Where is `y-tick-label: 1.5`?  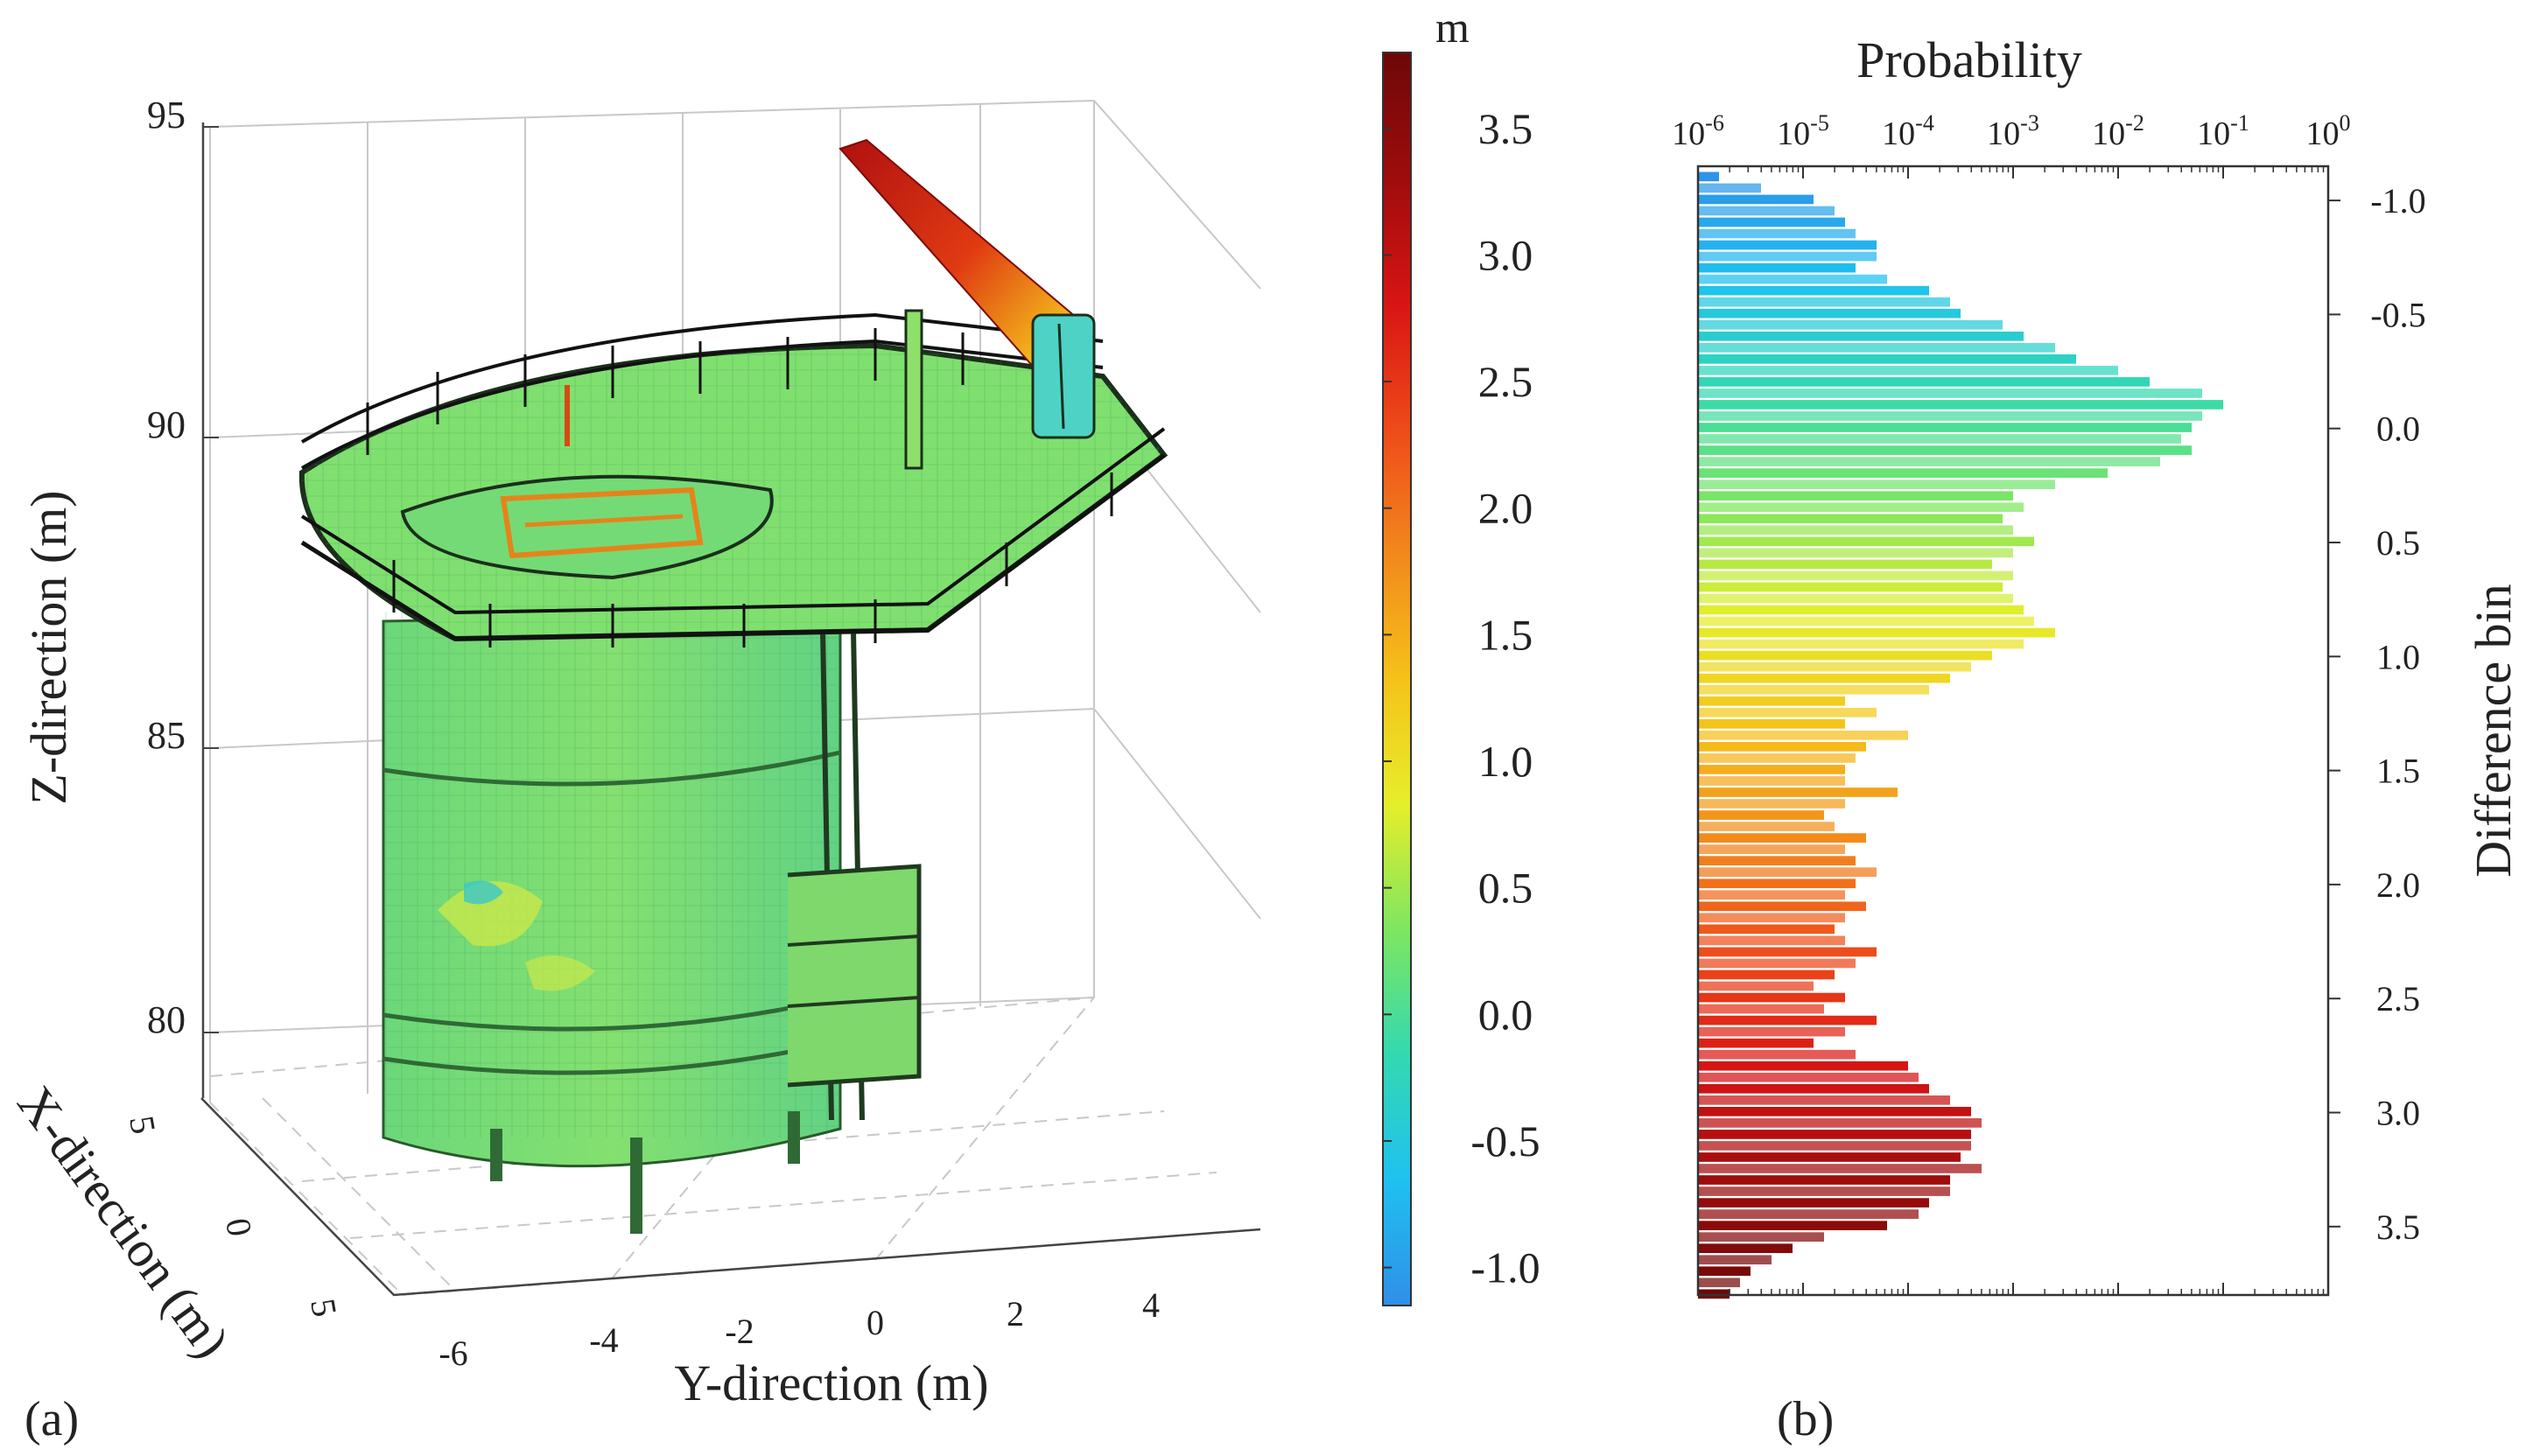 y-tick-label: 1.5 is located at coordinates (2398, 771).